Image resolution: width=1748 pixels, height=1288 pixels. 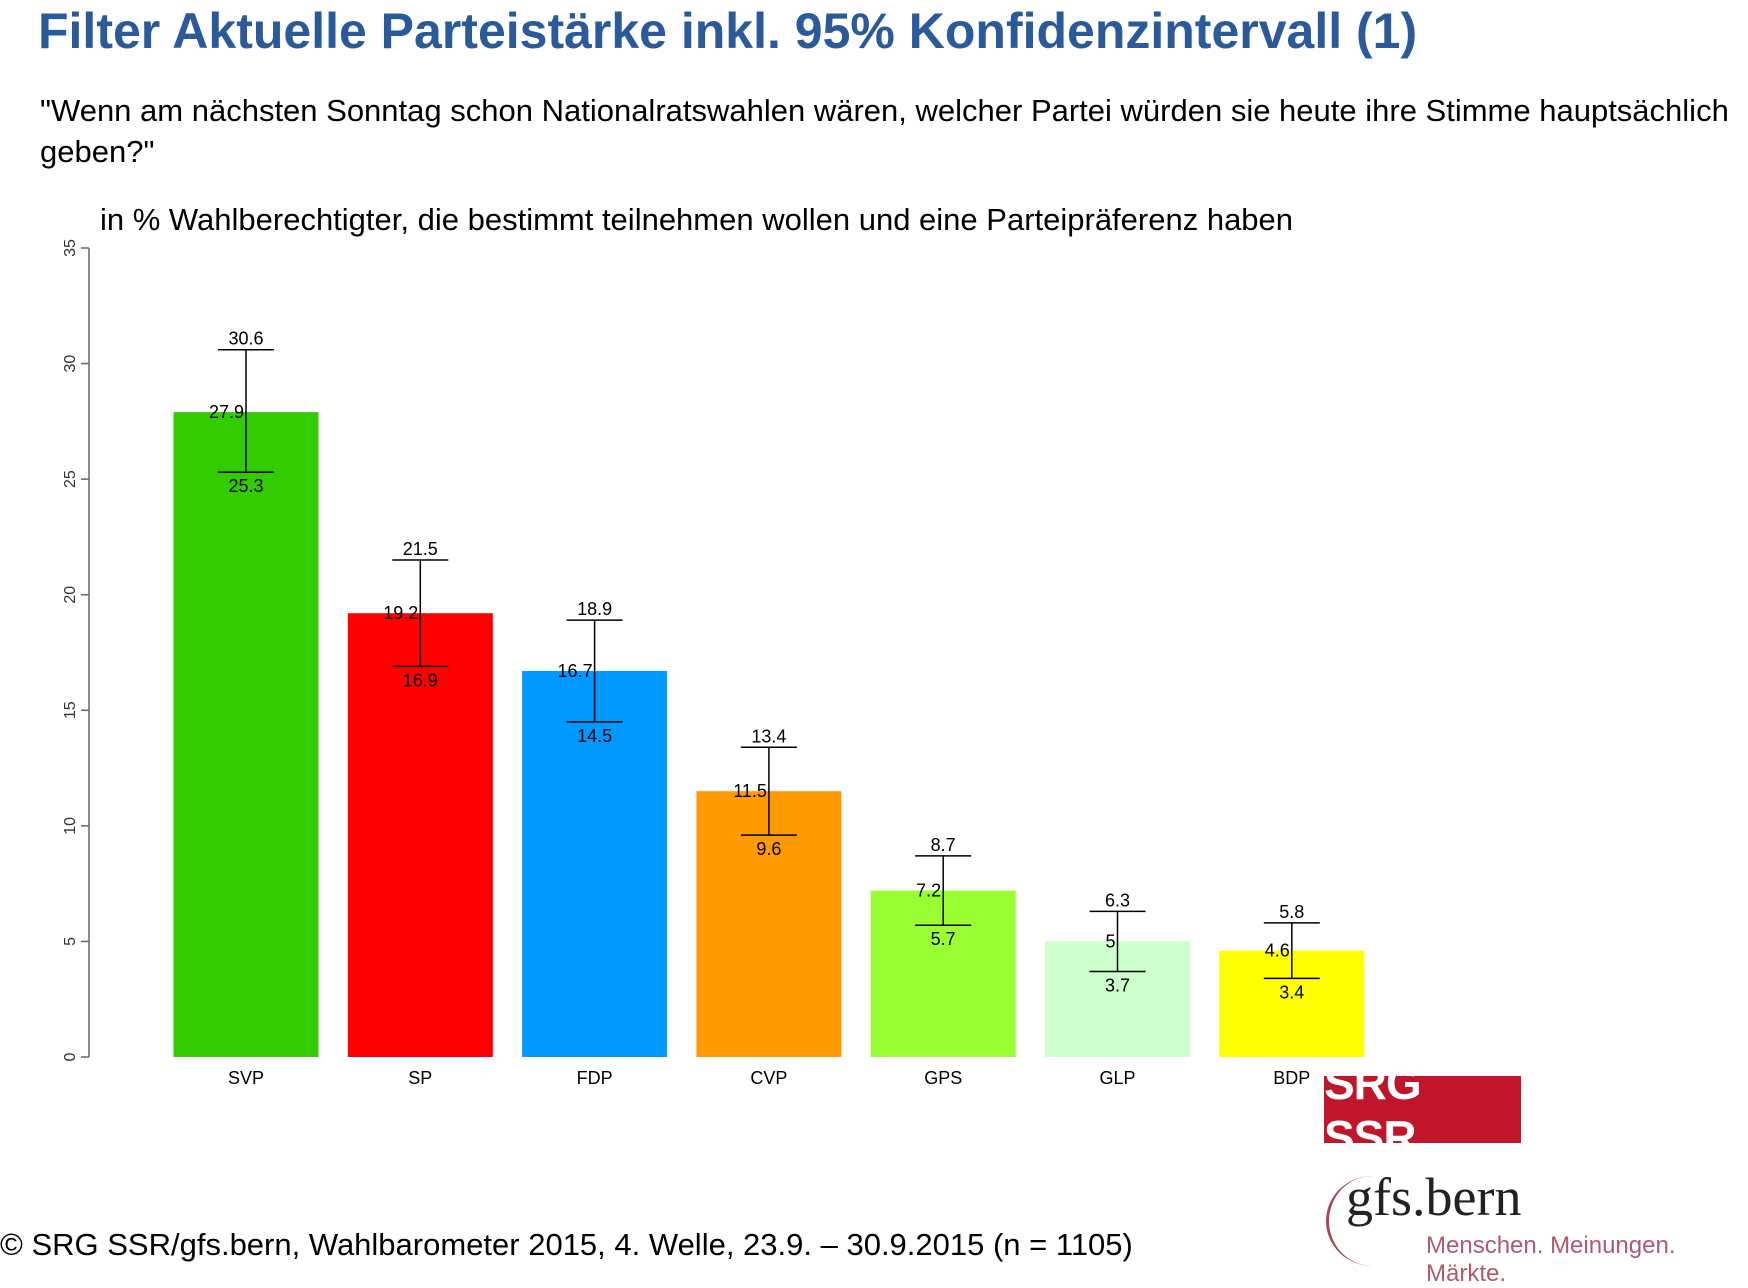 What do you see at coordinates (594, 736) in the screenshot?
I see `ci-lower-label: 14.5` at bounding box center [594, 736].